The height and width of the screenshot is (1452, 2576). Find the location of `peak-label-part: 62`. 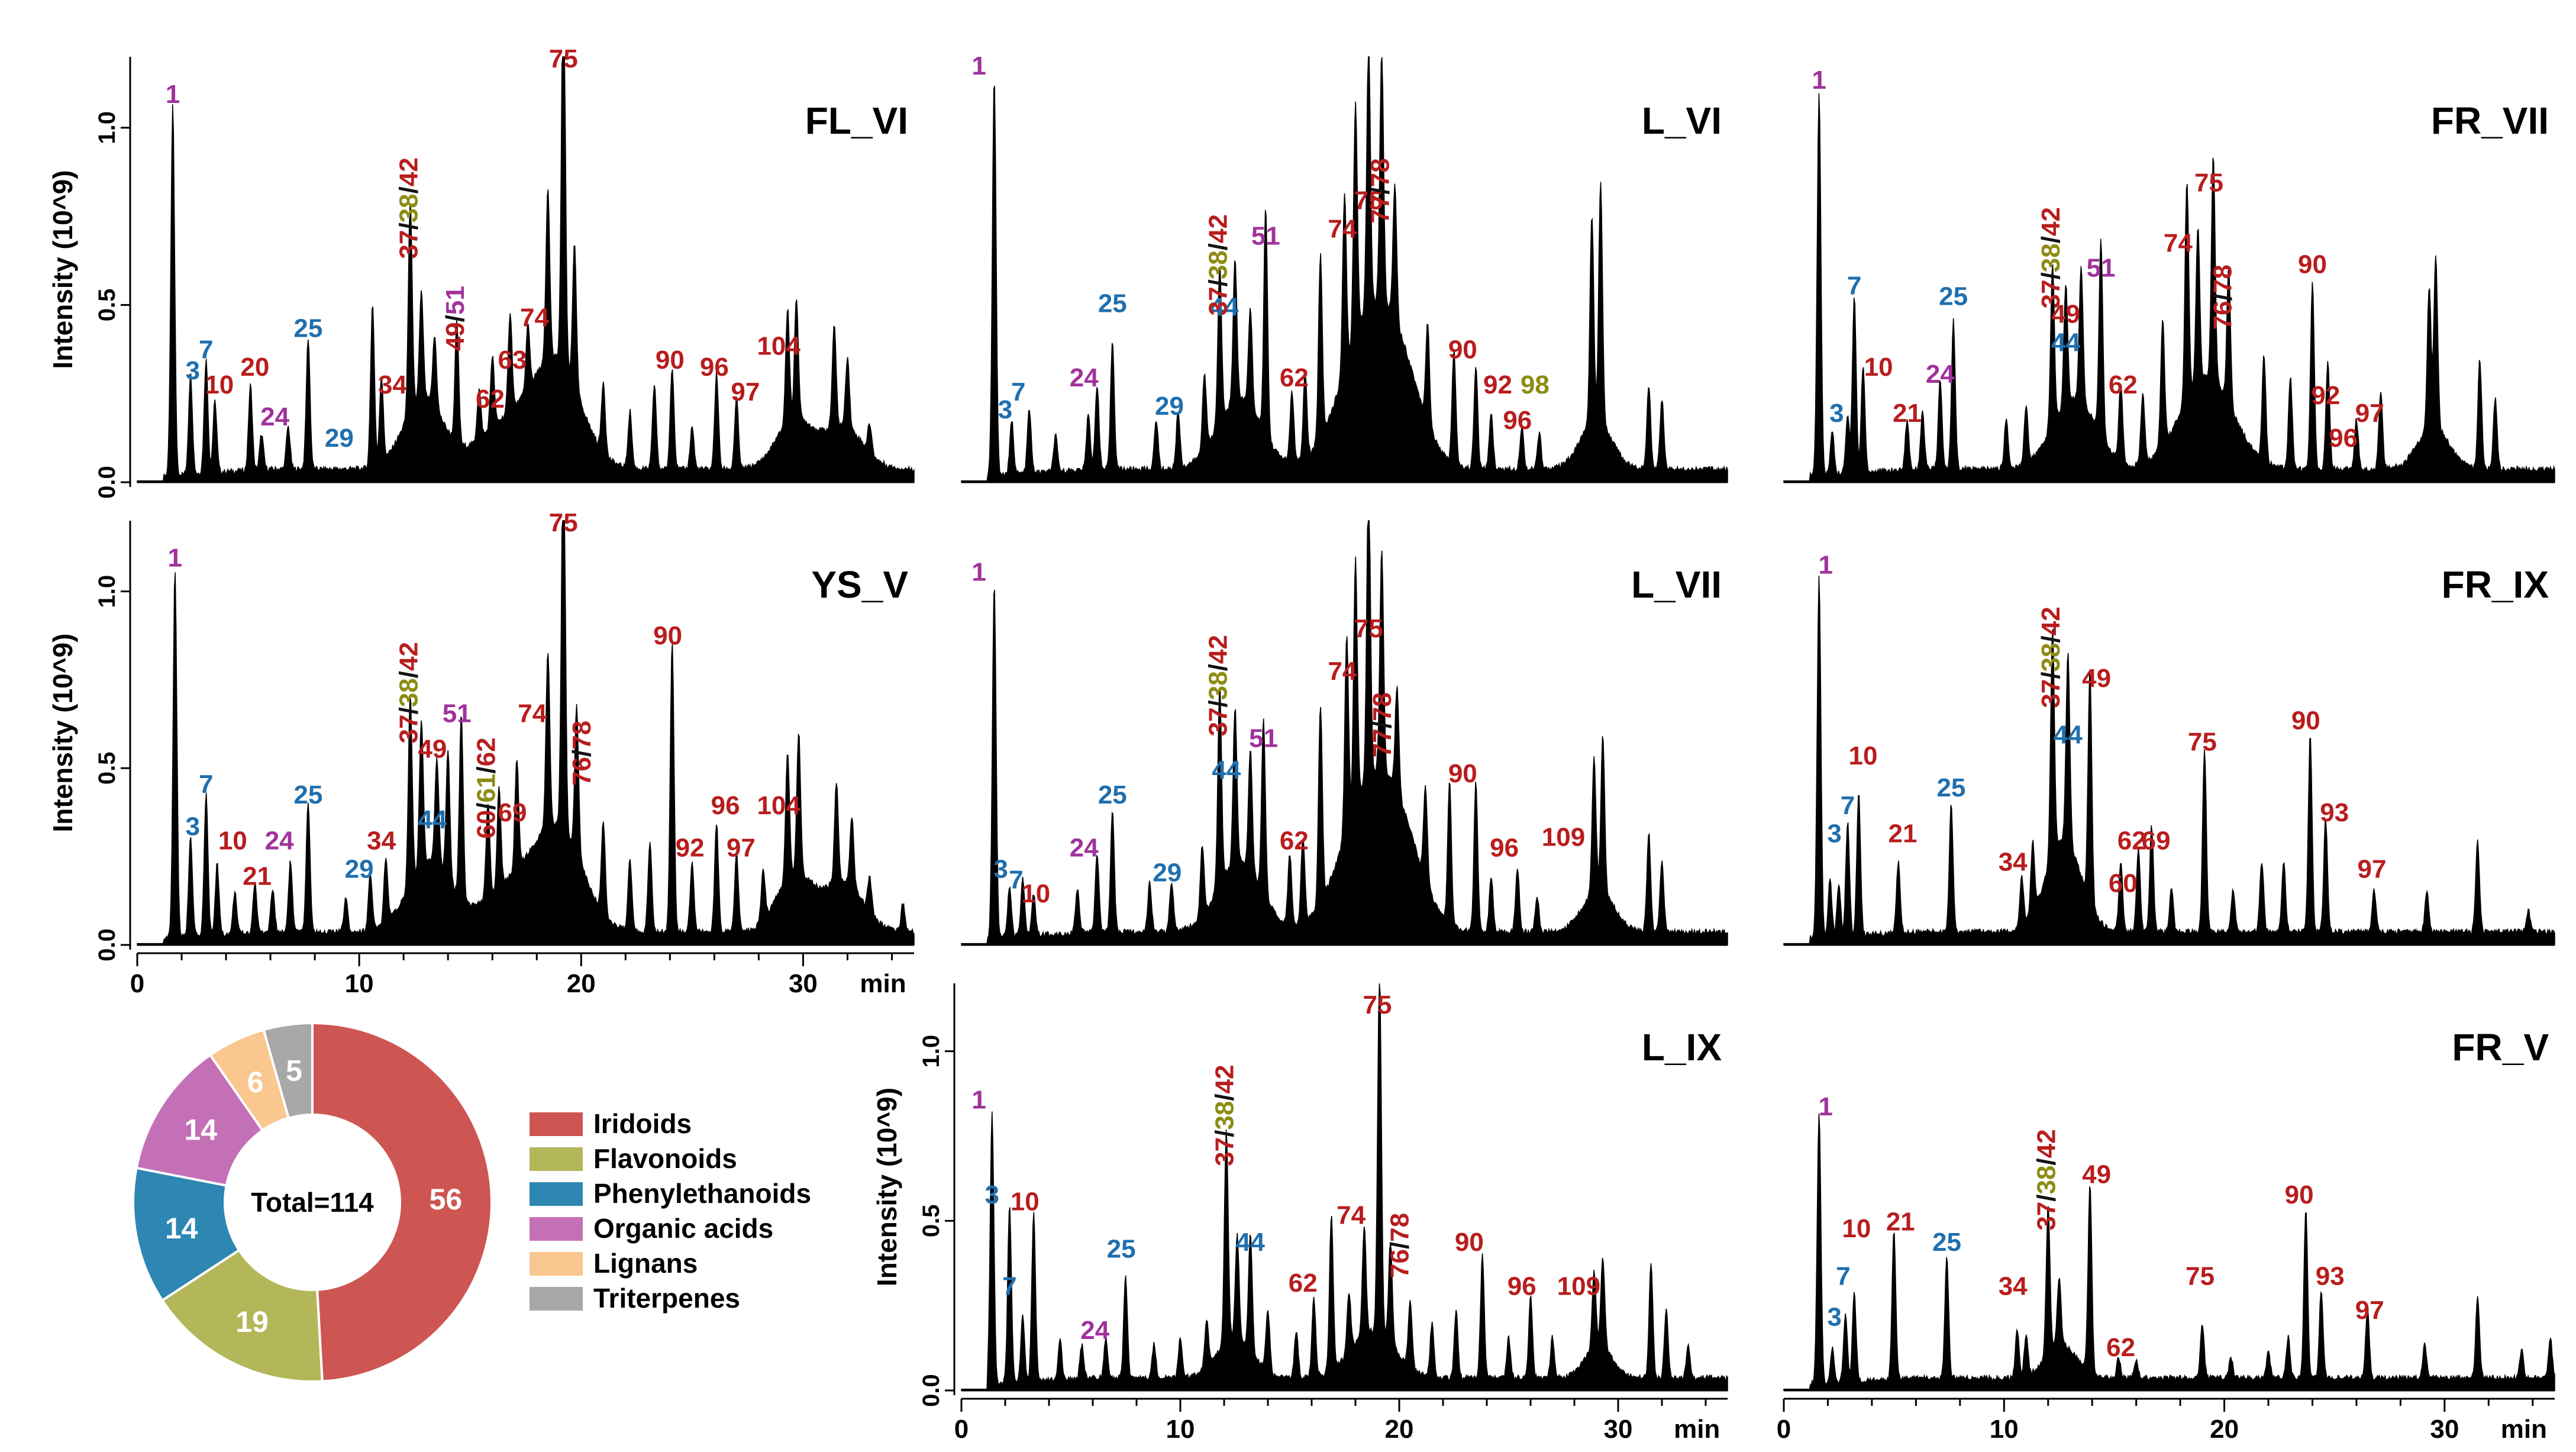

peak-label-part: 62 is located at coordinates (486, 751).